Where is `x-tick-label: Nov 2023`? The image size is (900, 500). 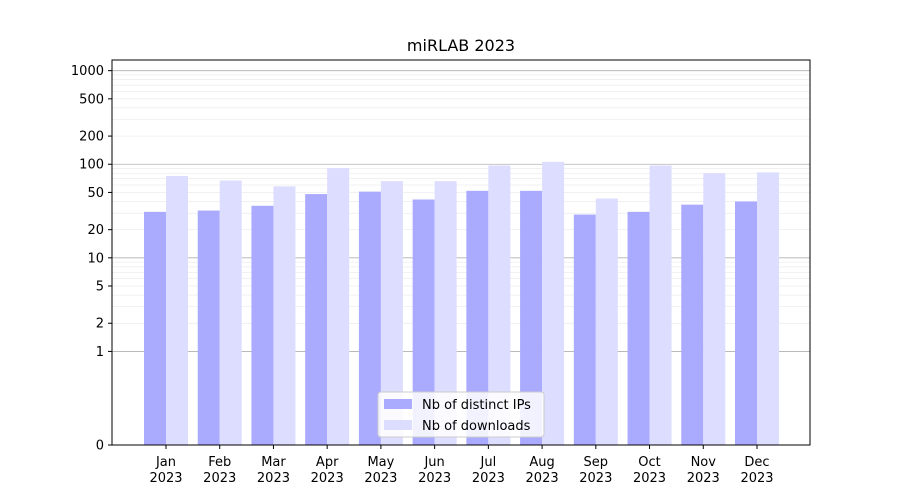
x-tick-label: Nov 2023 is located at coordinates (703, 470).